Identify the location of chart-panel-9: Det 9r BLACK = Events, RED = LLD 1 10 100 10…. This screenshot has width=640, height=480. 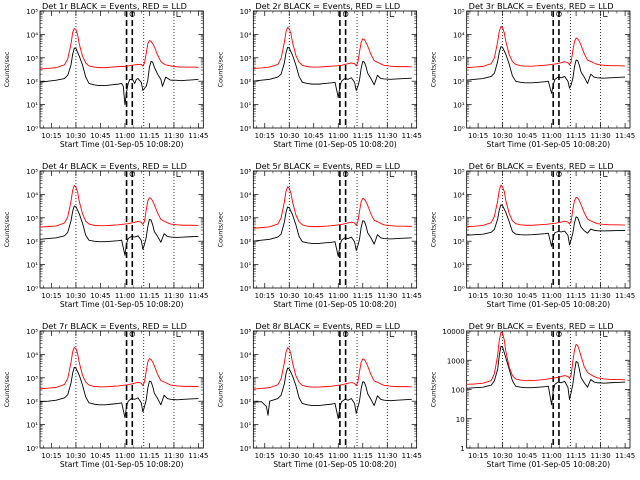
(533, 395).